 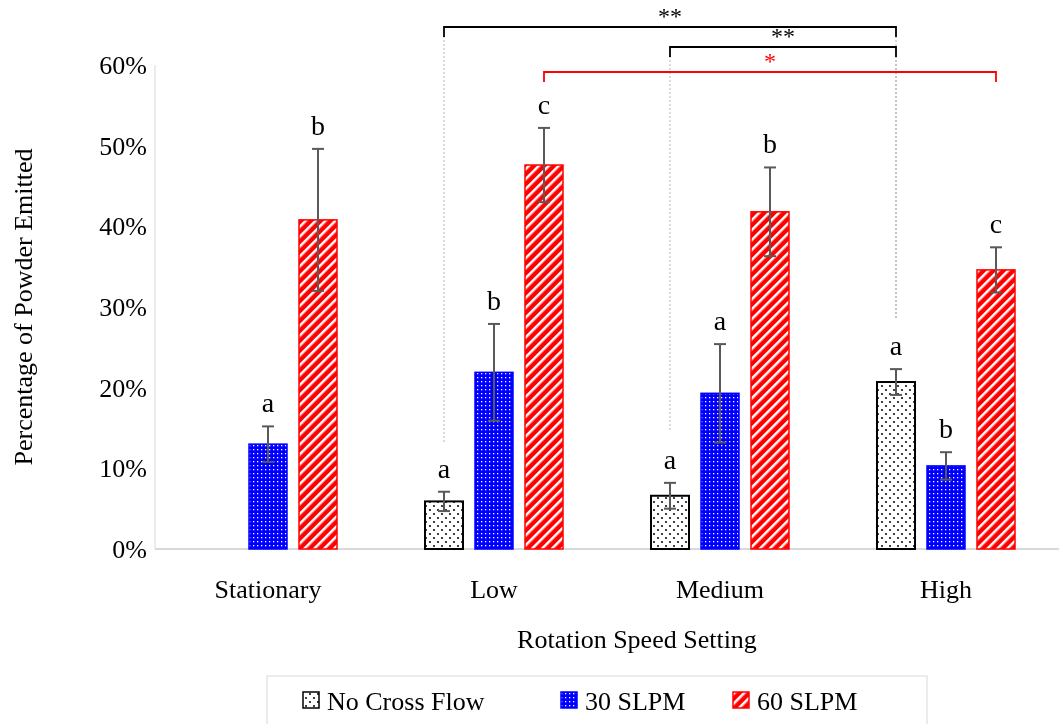 What do you see at coordinates (720, 589) in the screenshot?
I see `x-tick-label: Medium` at bounding box center [720, 589].